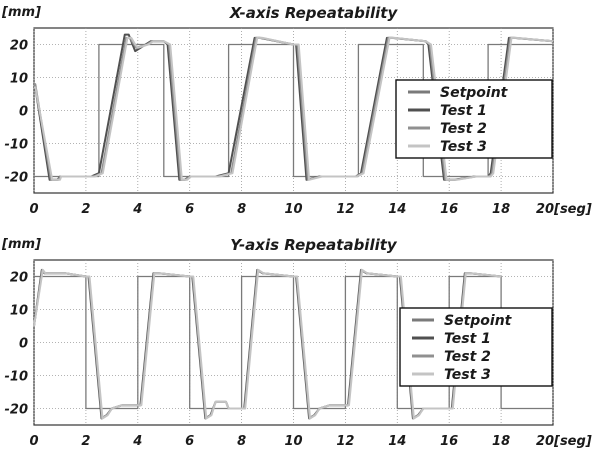  What do you see at coordinates (314, 13) in the screenshot?
I see `chart-title: X-axis Repeatability` at bounding box center [314, 13].